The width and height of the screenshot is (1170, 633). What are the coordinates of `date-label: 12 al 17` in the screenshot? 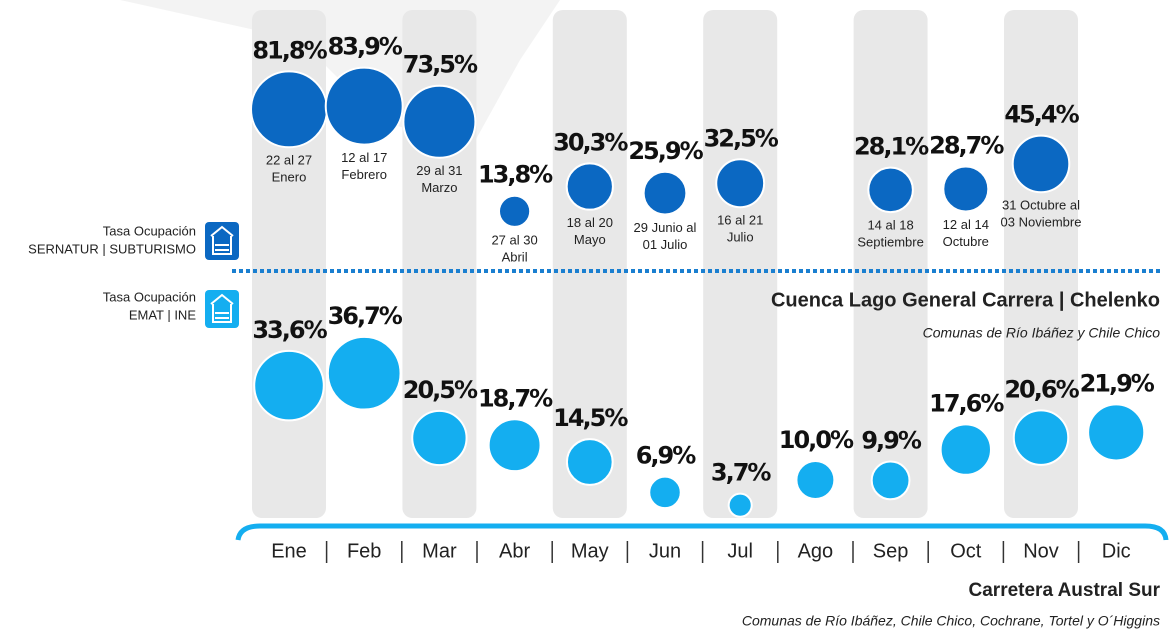 It's located at (364, 157).